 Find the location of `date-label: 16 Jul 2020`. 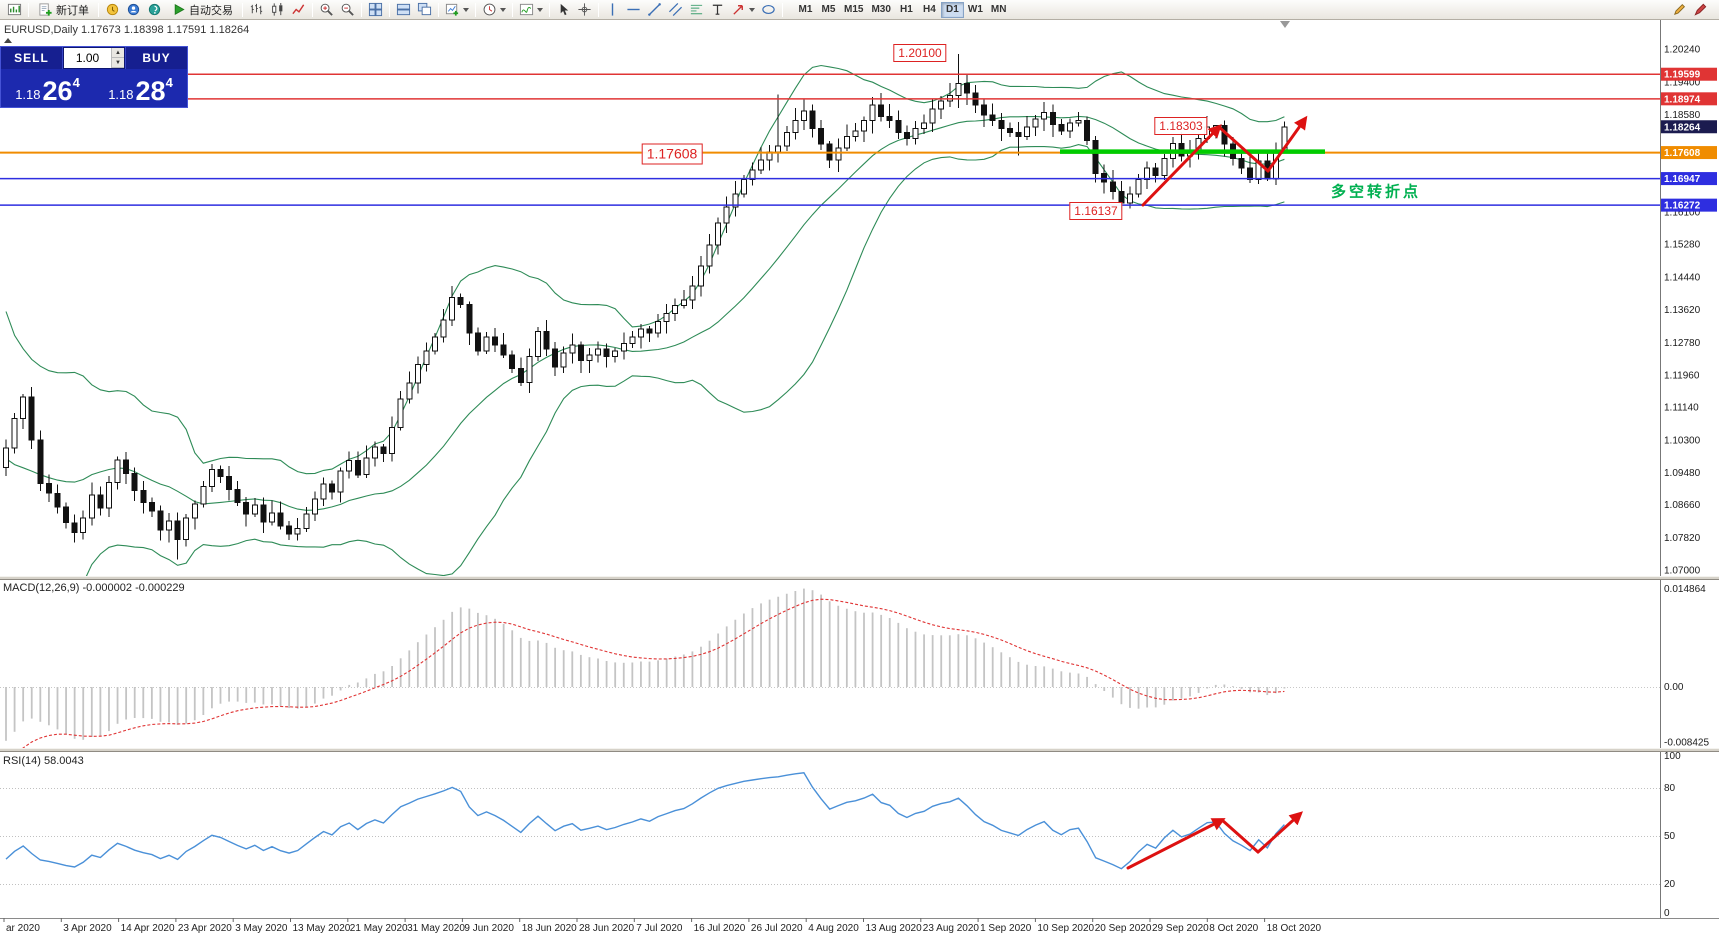

date-label: 16 Jul 2020 is located at coordinates (720, 928).